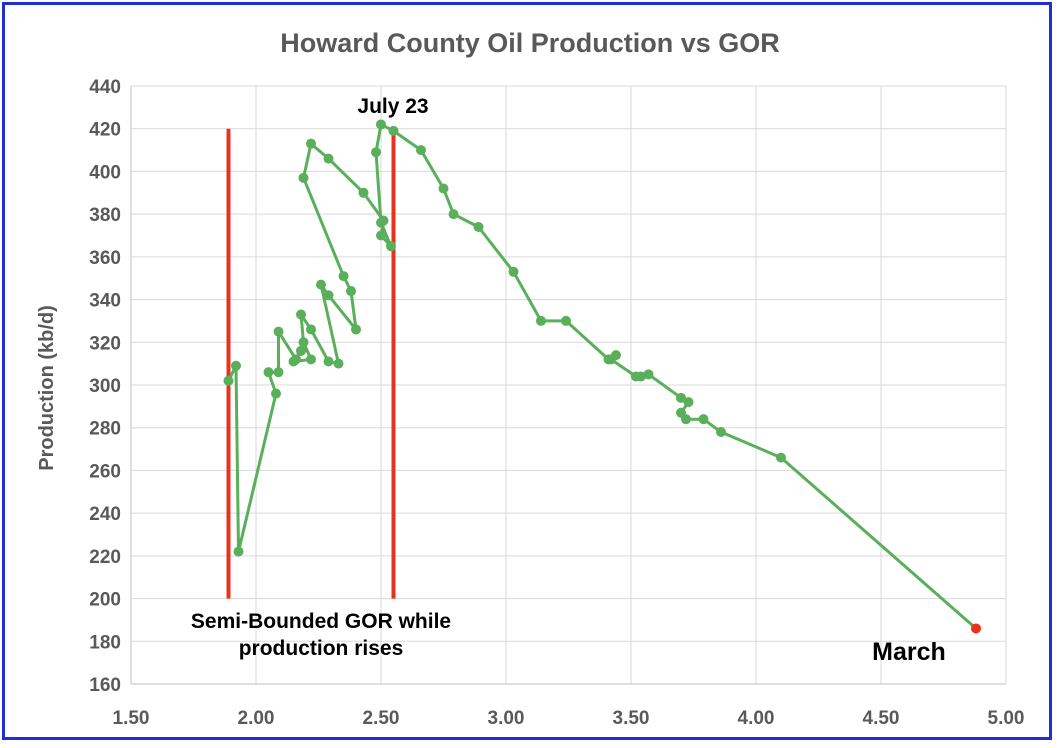 This screenshot has height=748, width=1060. I want to click on y-tick-label: 320, so click(105, 343).